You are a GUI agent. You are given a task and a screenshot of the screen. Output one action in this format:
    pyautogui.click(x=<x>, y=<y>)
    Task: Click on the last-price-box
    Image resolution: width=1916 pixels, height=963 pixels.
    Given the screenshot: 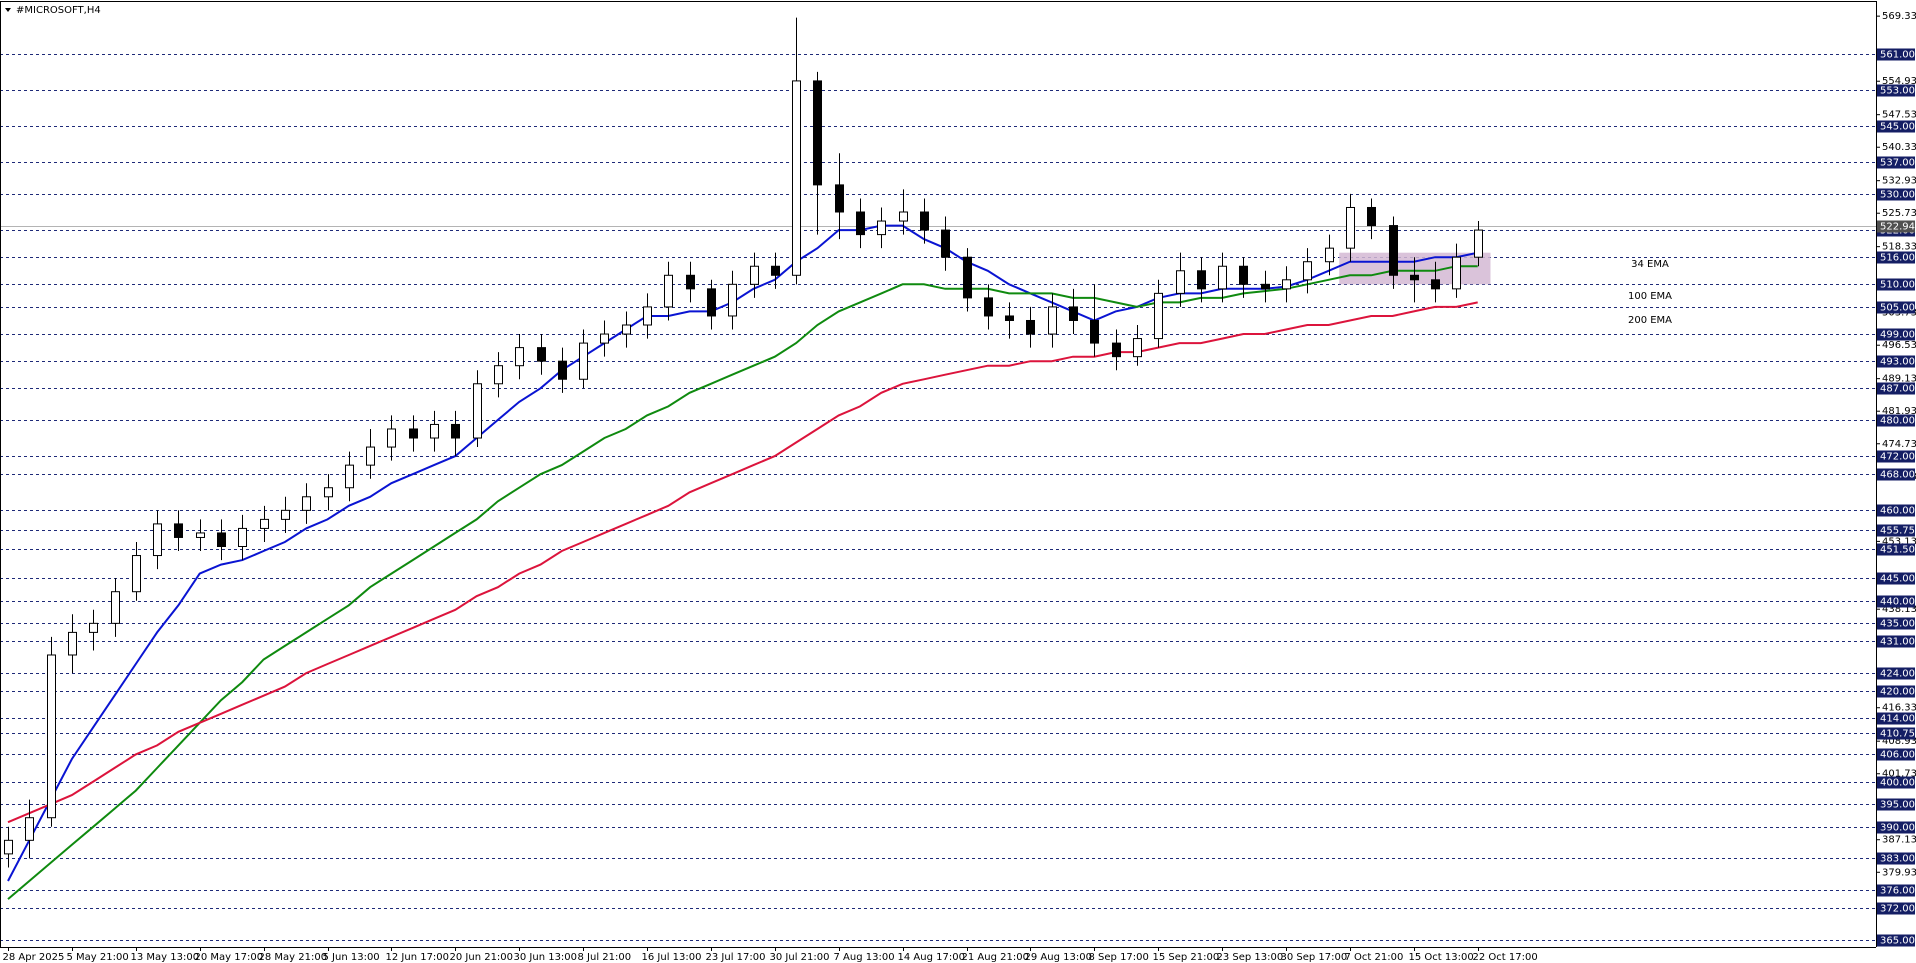 What is the action you would take?
    pyautogui.click(x=1896, y=226)
    